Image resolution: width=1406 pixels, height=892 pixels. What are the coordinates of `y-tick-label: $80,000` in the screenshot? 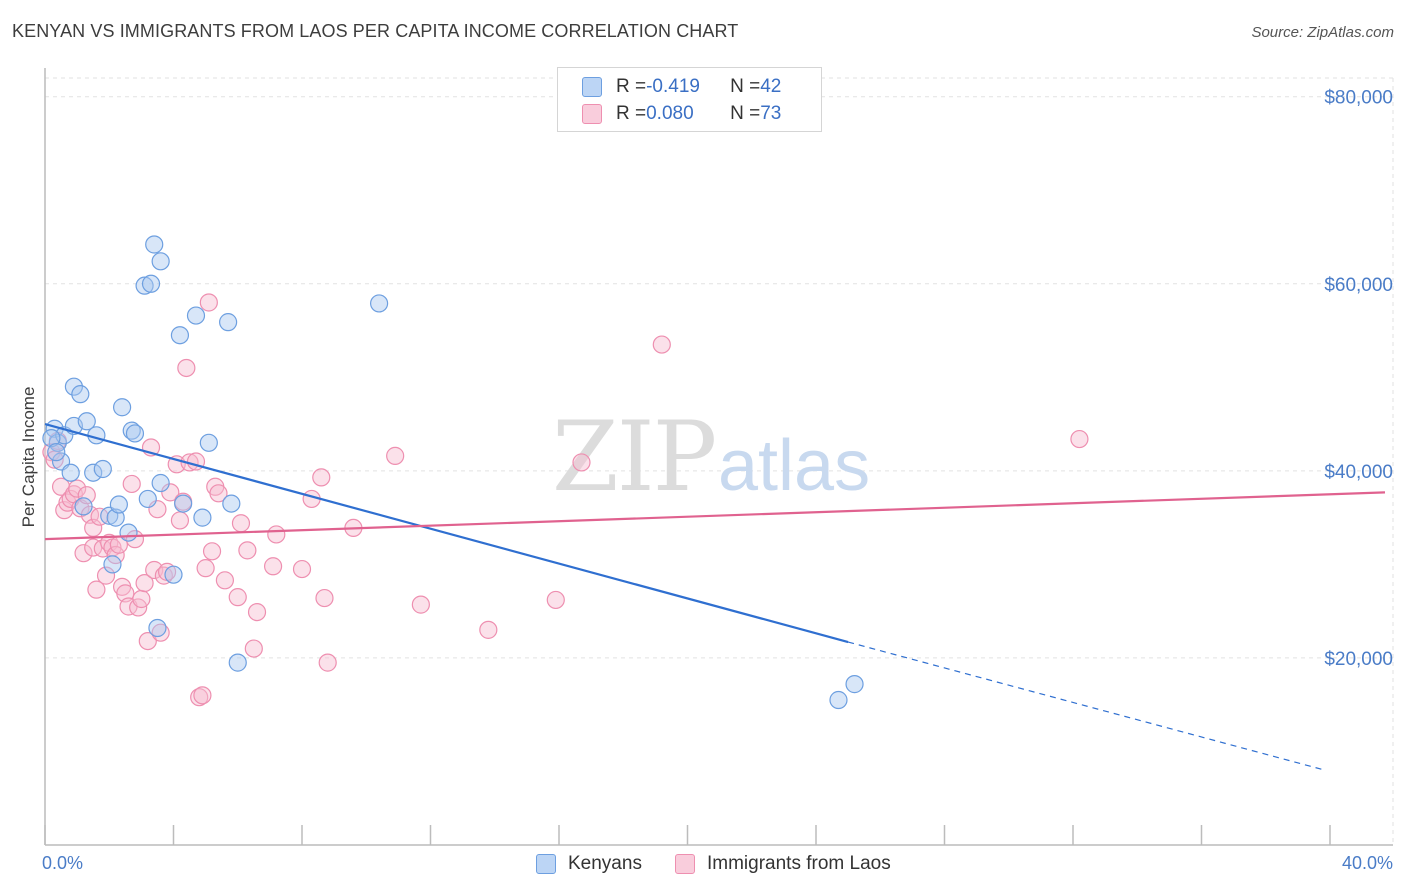 It's located at (1358, 98).